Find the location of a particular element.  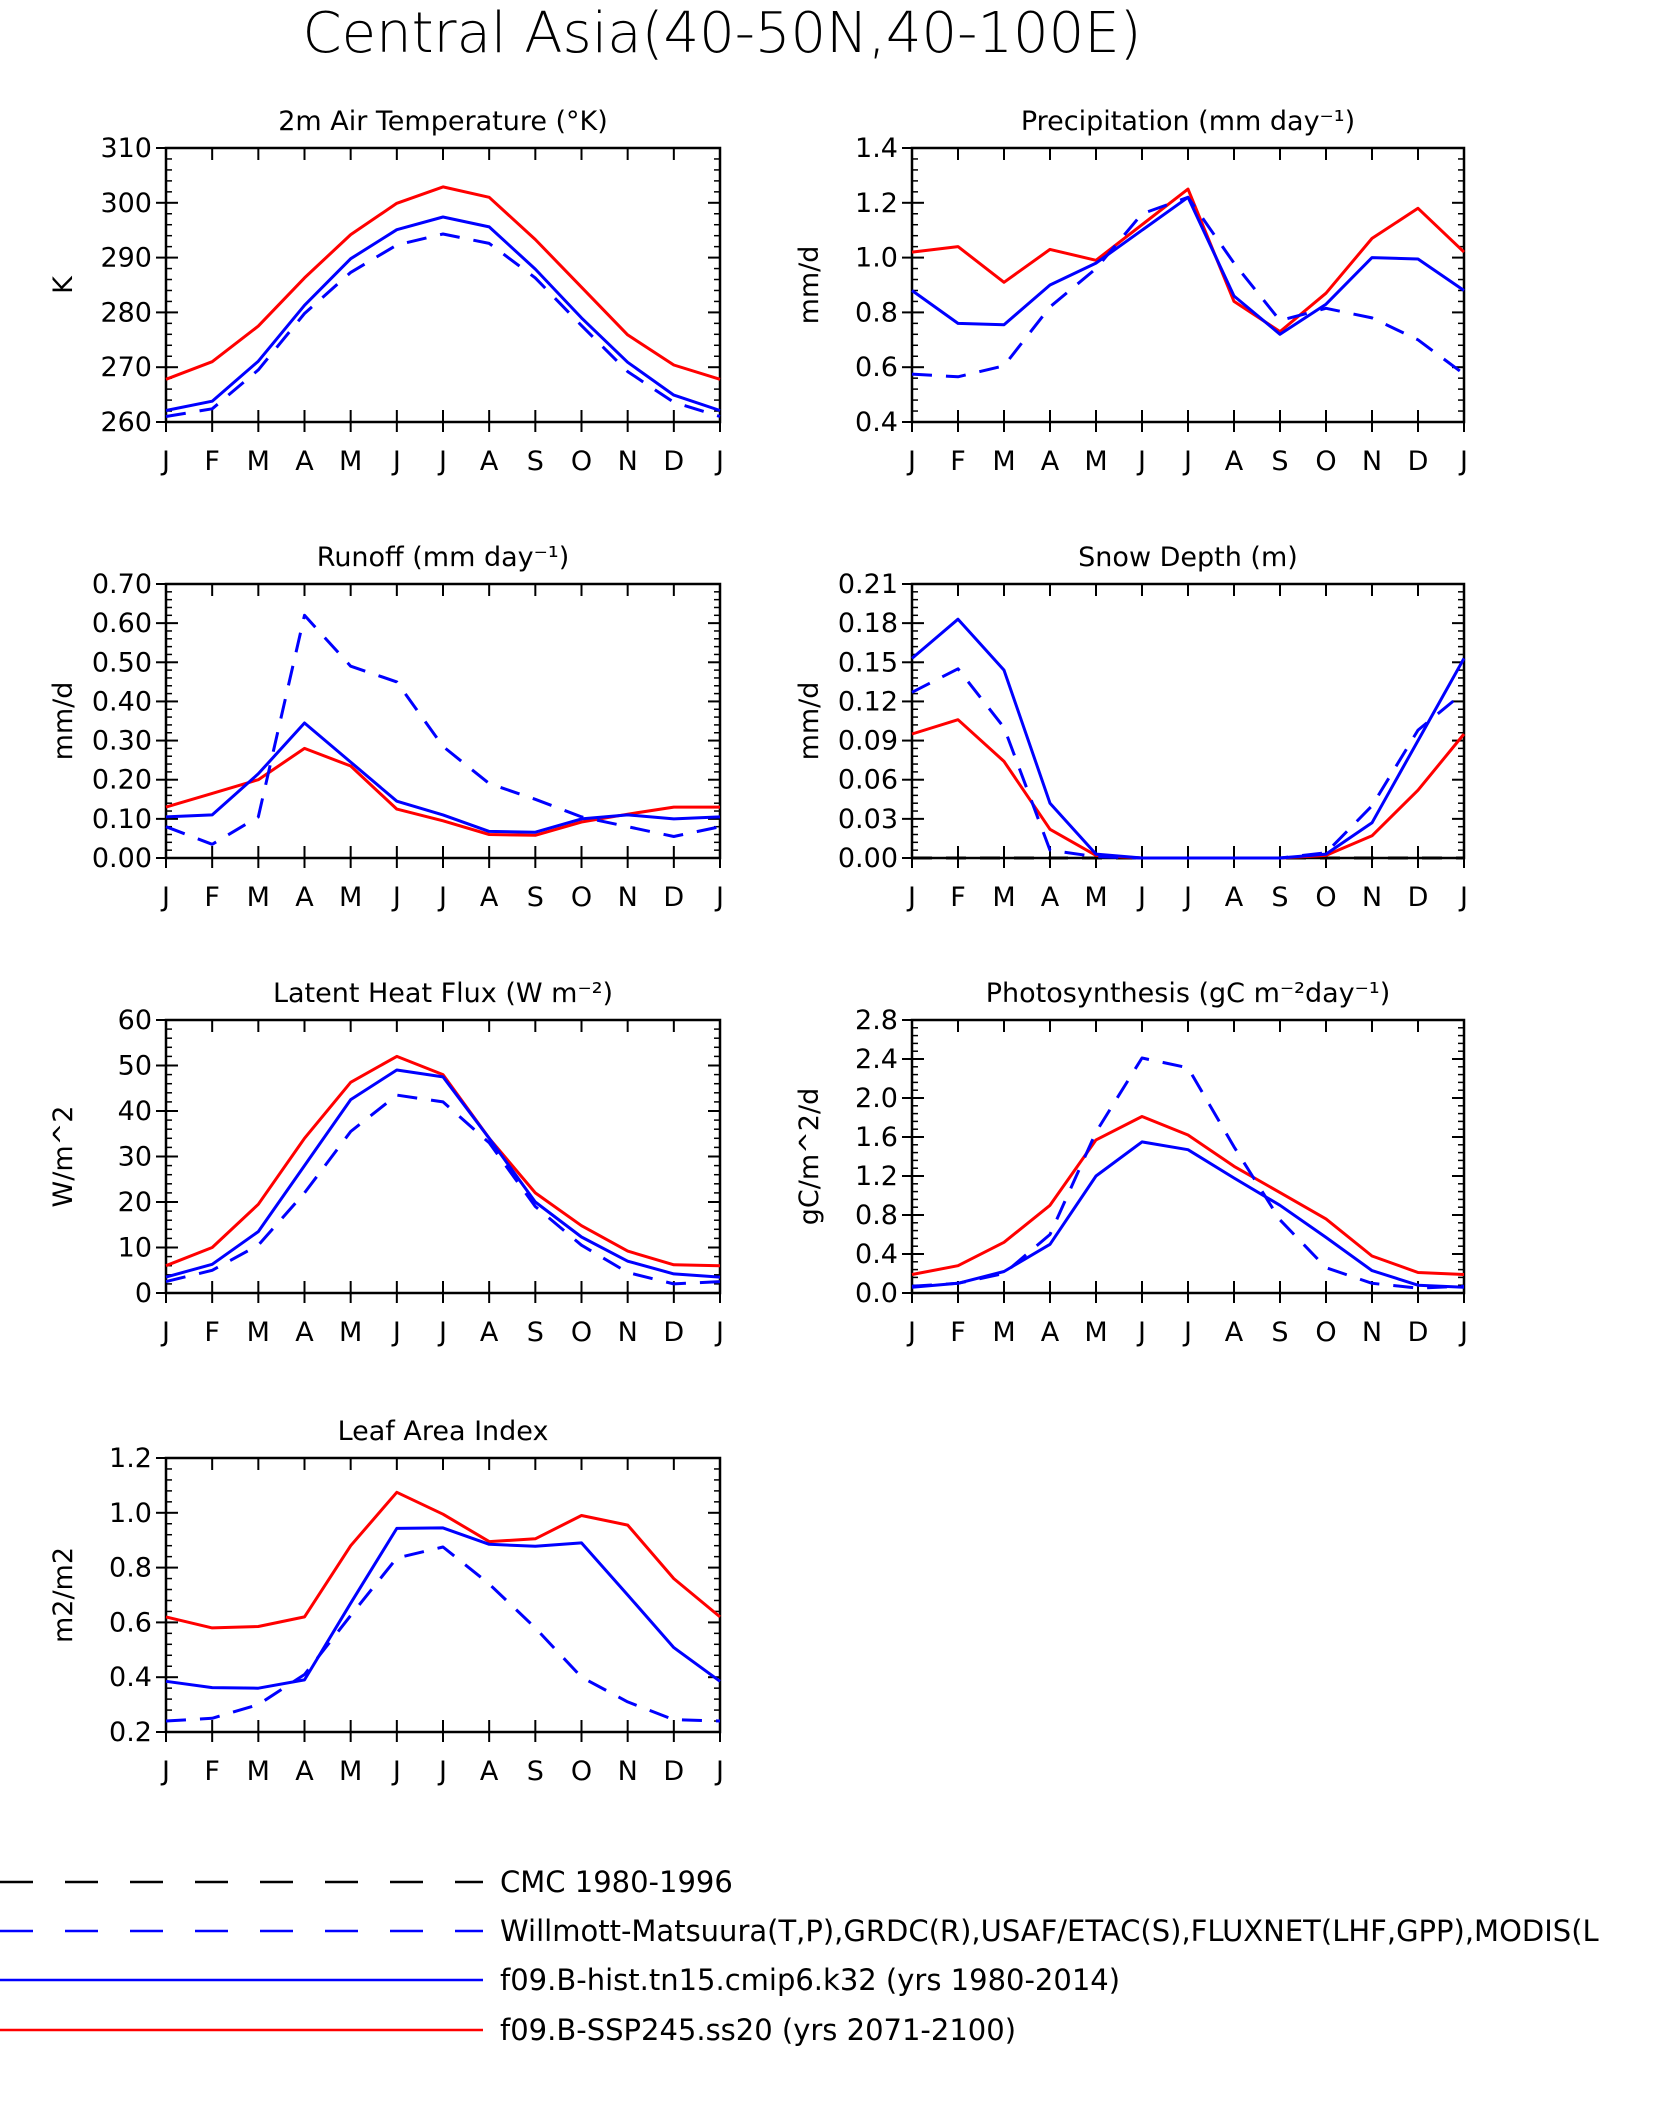

x-tick-label: S is located at coordinates (535, 897).